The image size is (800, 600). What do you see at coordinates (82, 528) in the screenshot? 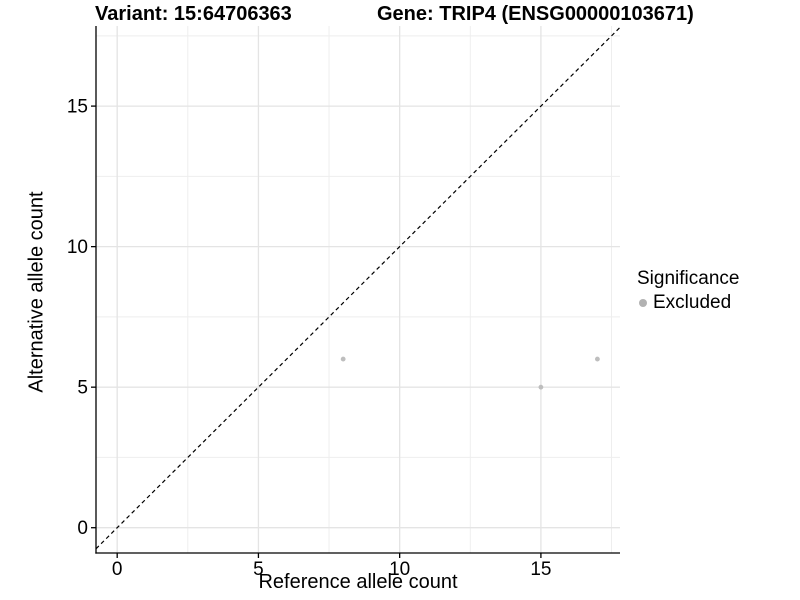
I see `y-tick-label: 0` at bounding box center [82, 528].